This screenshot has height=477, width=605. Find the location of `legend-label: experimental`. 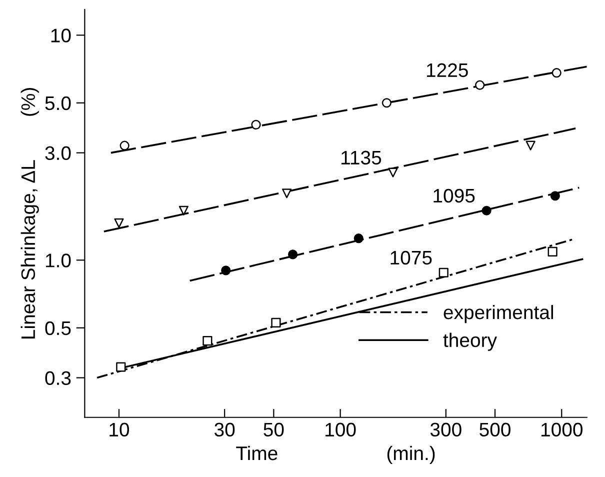

legend-label: experimental is located at coordinates (498, 314).